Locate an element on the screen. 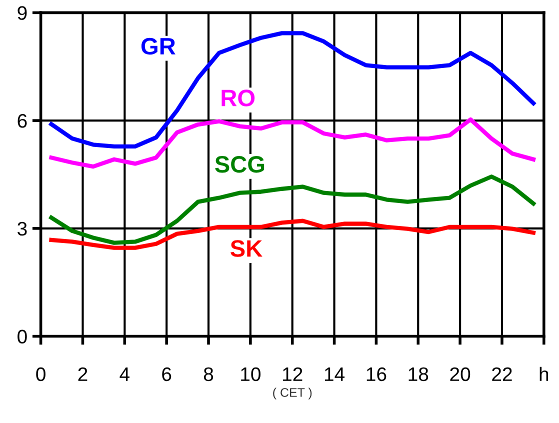  x-tick-label: 8 is located at coordinates (209, 374).